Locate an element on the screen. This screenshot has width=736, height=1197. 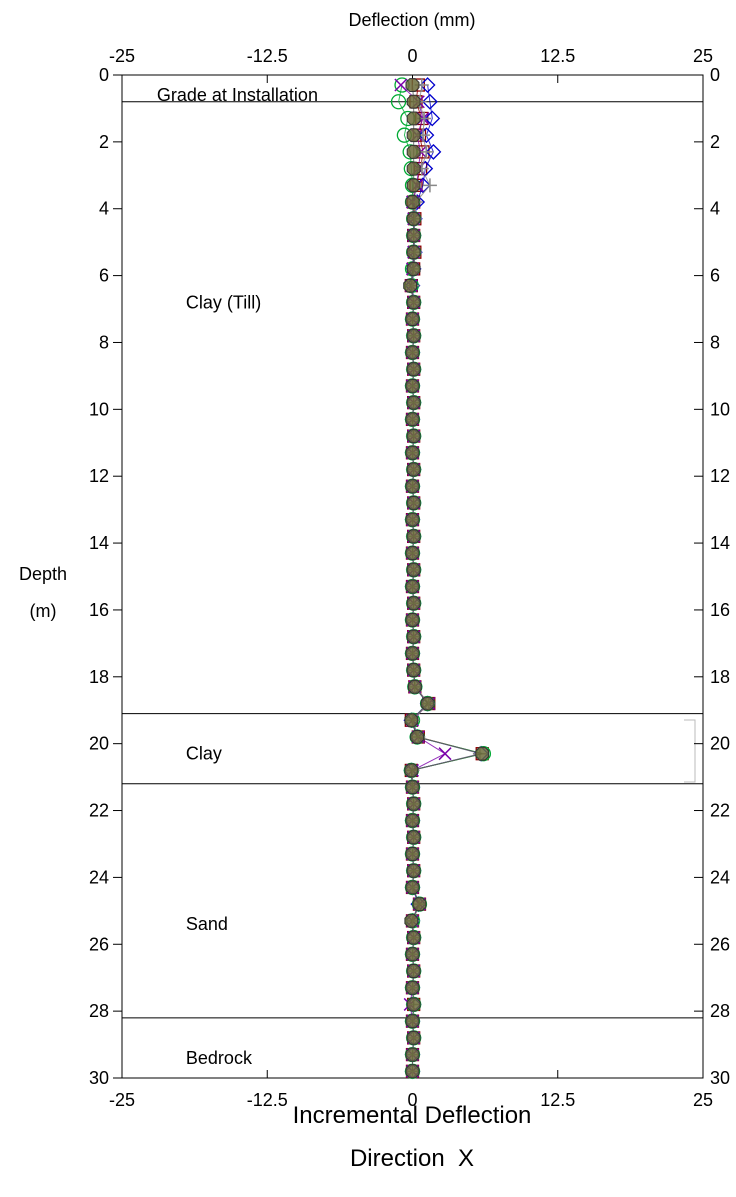
data-series is located at coordinates (441, 578).